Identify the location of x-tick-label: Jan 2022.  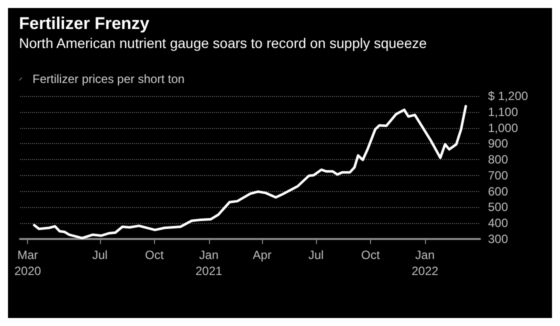
(425, 263).